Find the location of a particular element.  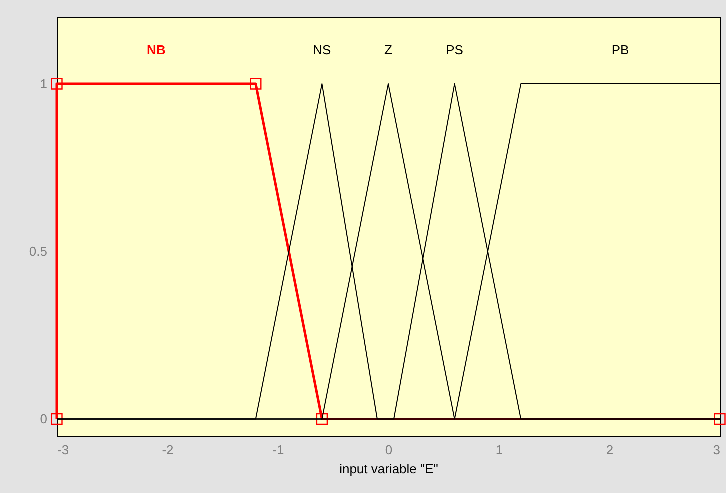

x-tick-label: -1 is located at coordinates (278, 450).